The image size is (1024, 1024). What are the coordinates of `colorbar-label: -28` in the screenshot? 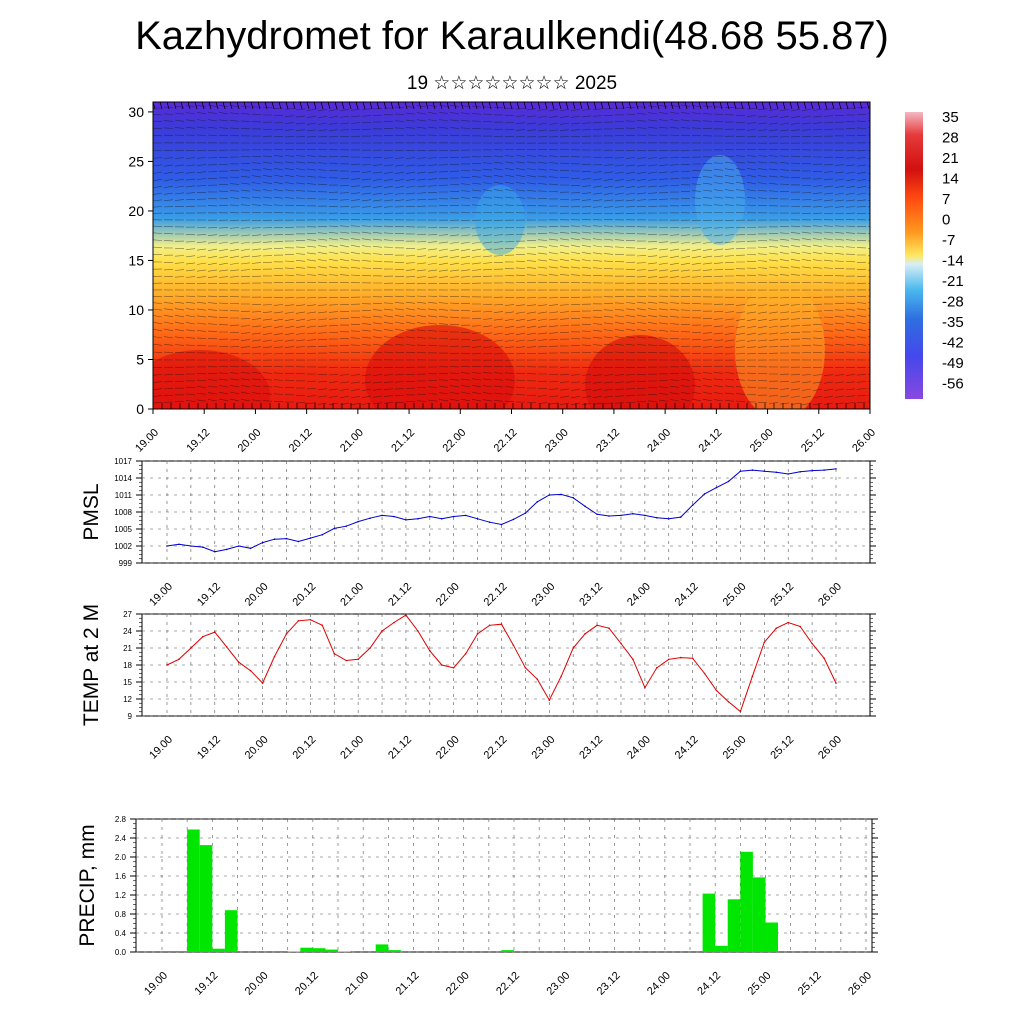 It's located at (953, 302).